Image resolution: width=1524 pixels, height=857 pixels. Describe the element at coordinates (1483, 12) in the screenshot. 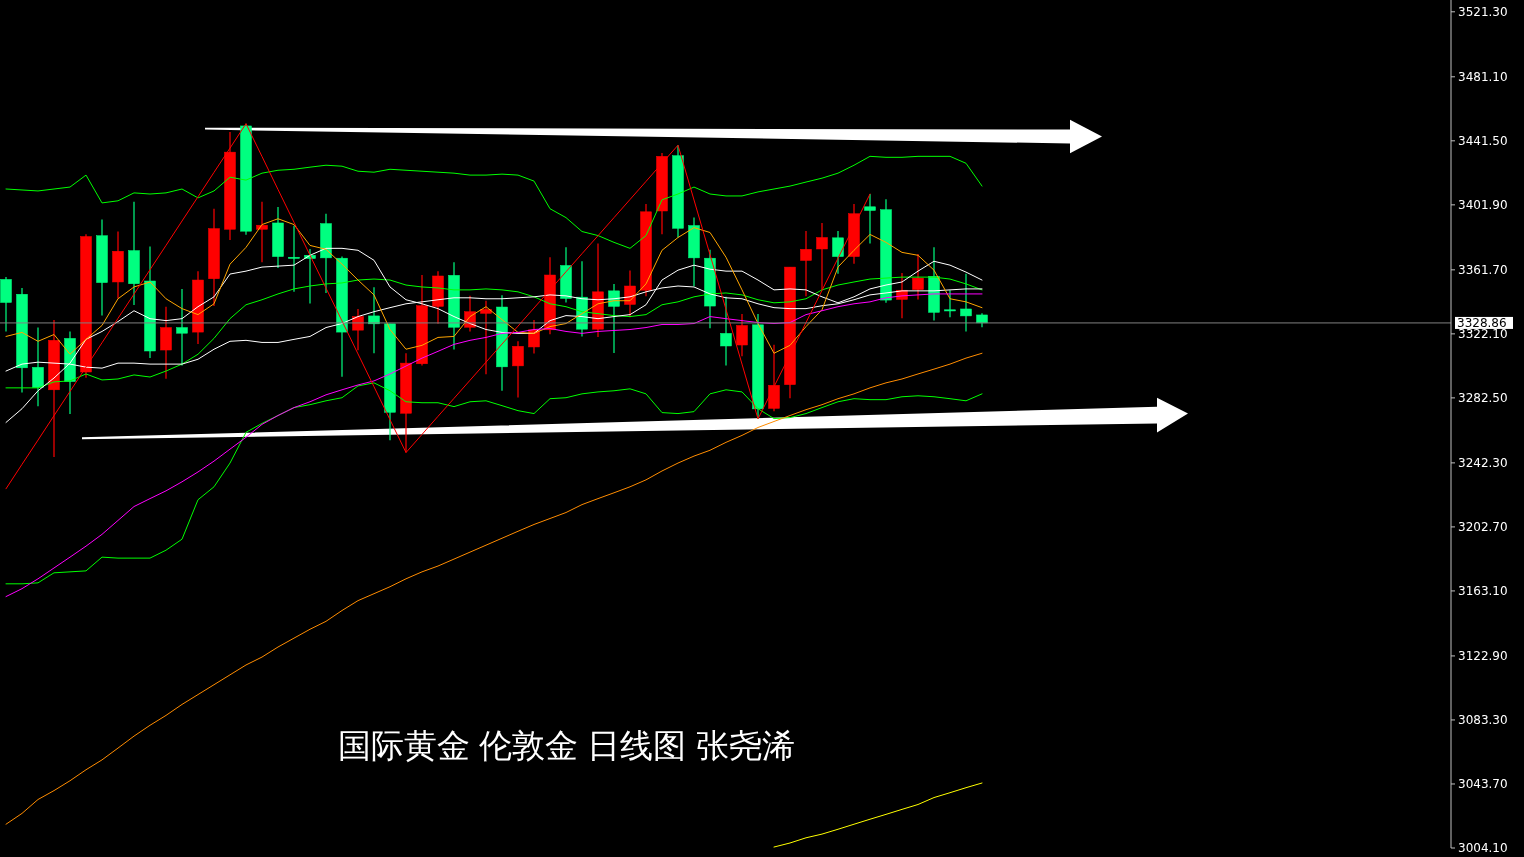

I see `y-tick-label: 3521.30` at that location.